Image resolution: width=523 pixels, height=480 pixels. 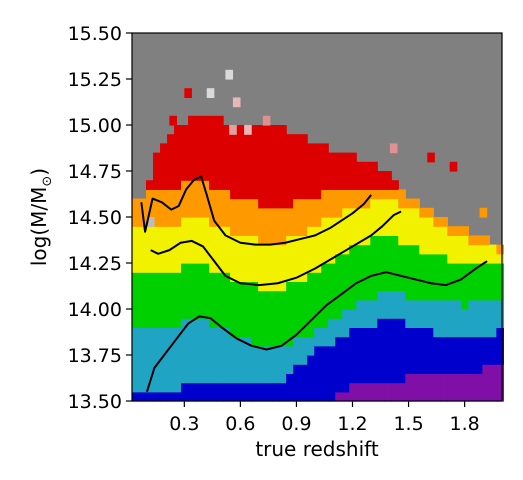 What do you see at coordinates (352, 424) in the screenshot?
I see `x-tick-label: 1.2` at bounding box center [352, 424].